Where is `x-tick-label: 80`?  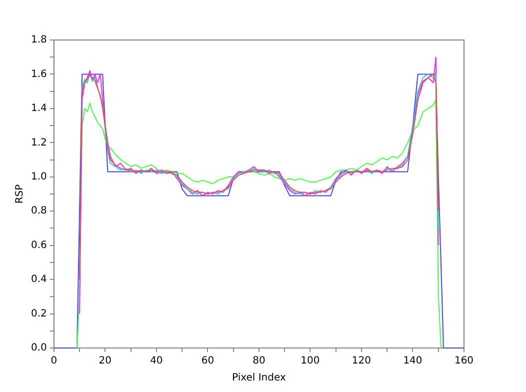
x-tick-label: 80 is located at coordinates (259, 361).